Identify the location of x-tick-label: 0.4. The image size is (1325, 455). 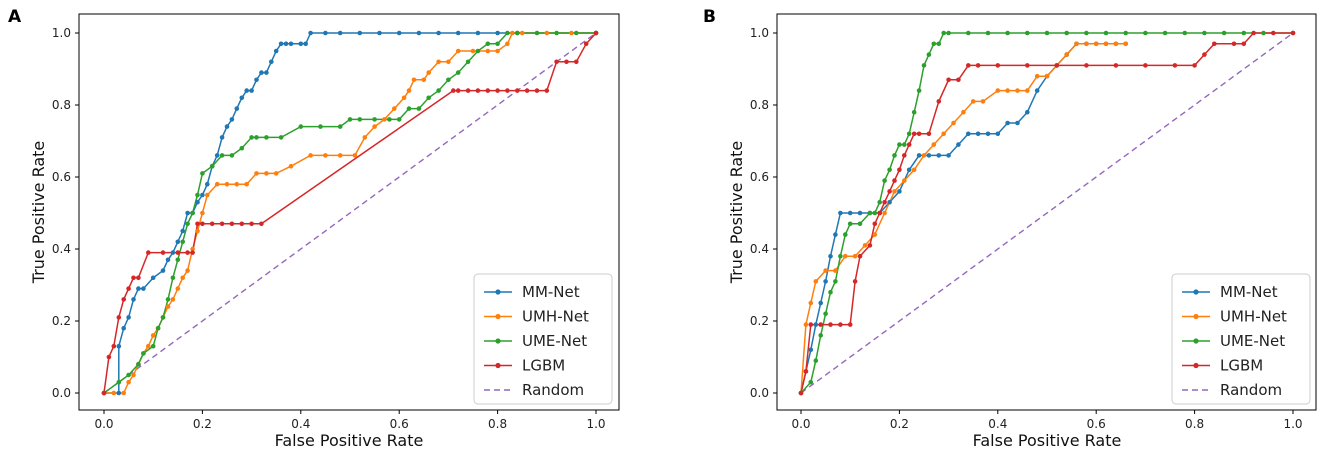
(300, 424).